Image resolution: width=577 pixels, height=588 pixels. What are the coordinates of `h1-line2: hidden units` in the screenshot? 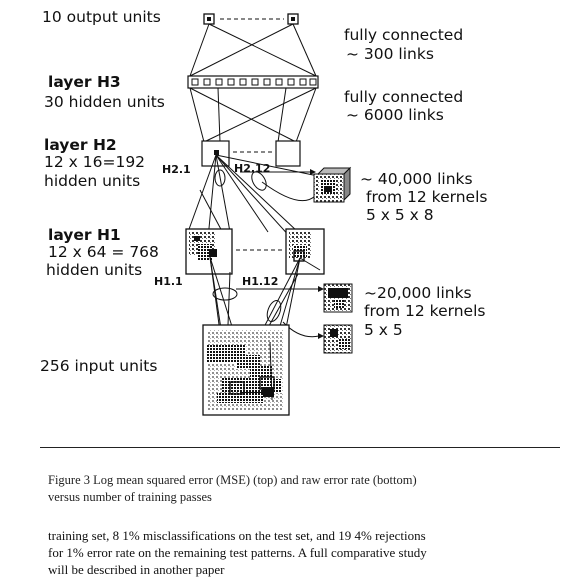 It's located at (94, 270).